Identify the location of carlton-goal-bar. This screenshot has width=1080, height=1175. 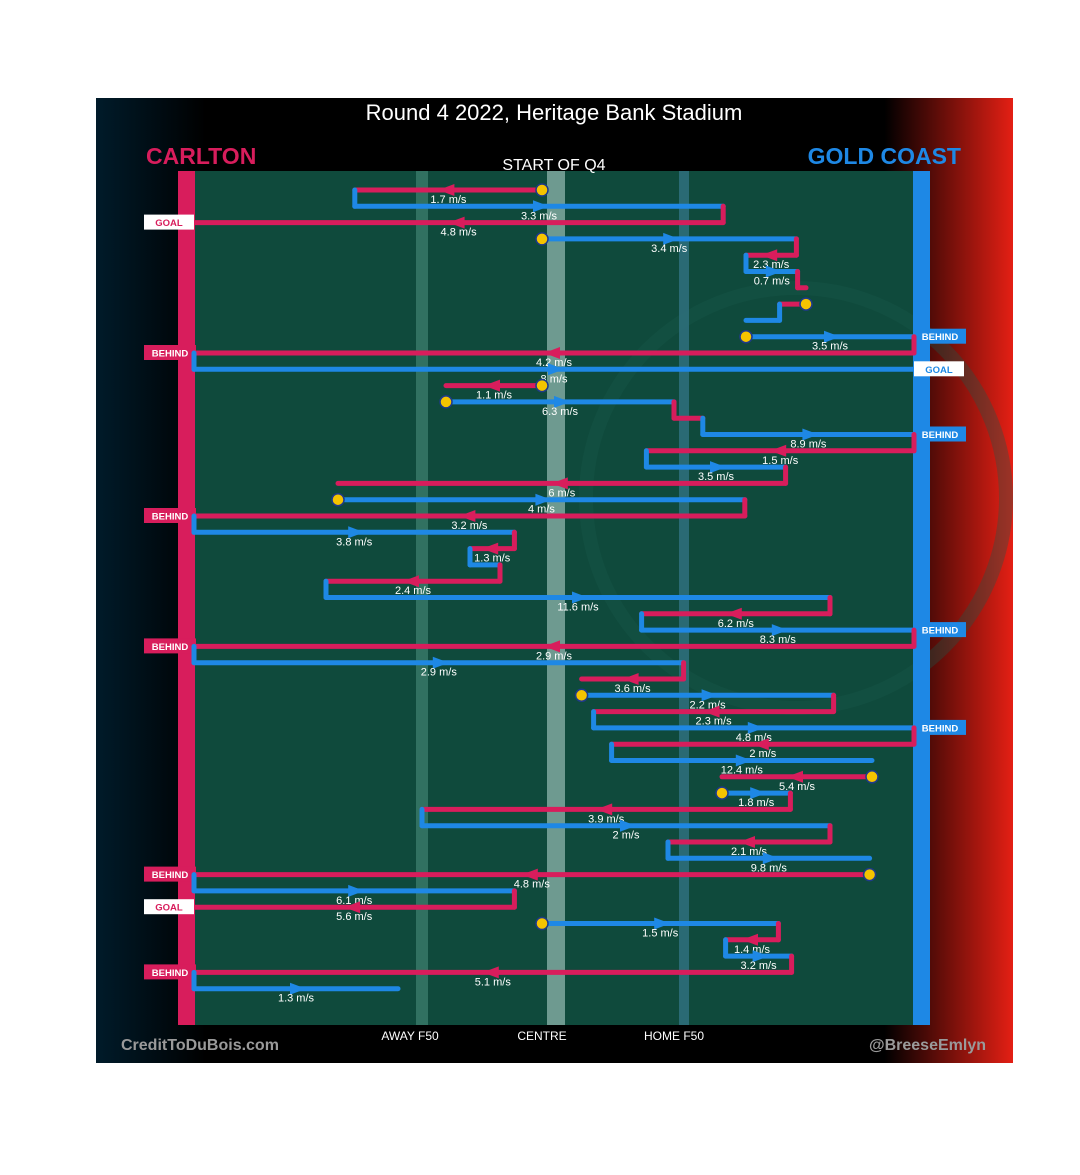
(186, 598).